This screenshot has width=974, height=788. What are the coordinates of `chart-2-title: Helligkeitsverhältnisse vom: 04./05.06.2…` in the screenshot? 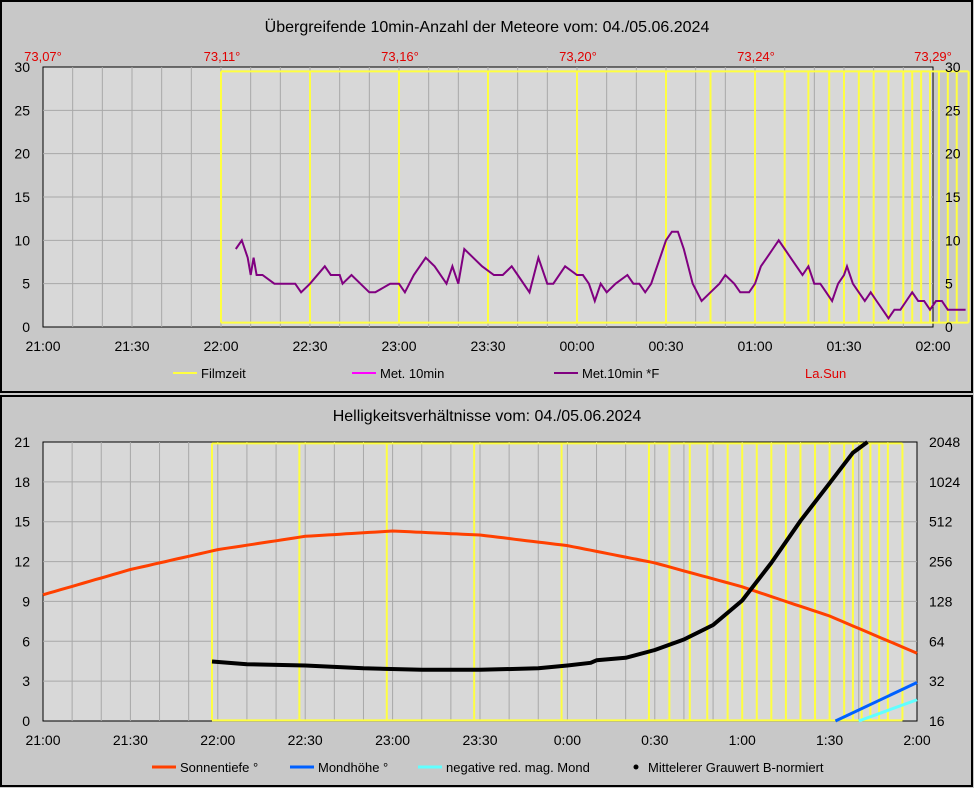 It's located at (487, 416).